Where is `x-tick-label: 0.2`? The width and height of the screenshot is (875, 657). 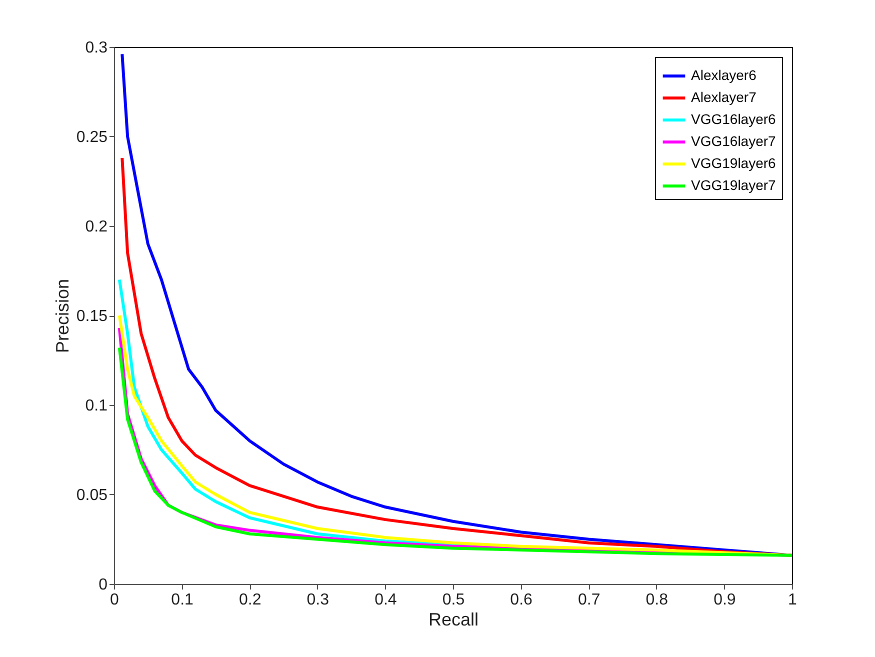 x-tick-label: 0.2 is located at coordinates (250, 600).